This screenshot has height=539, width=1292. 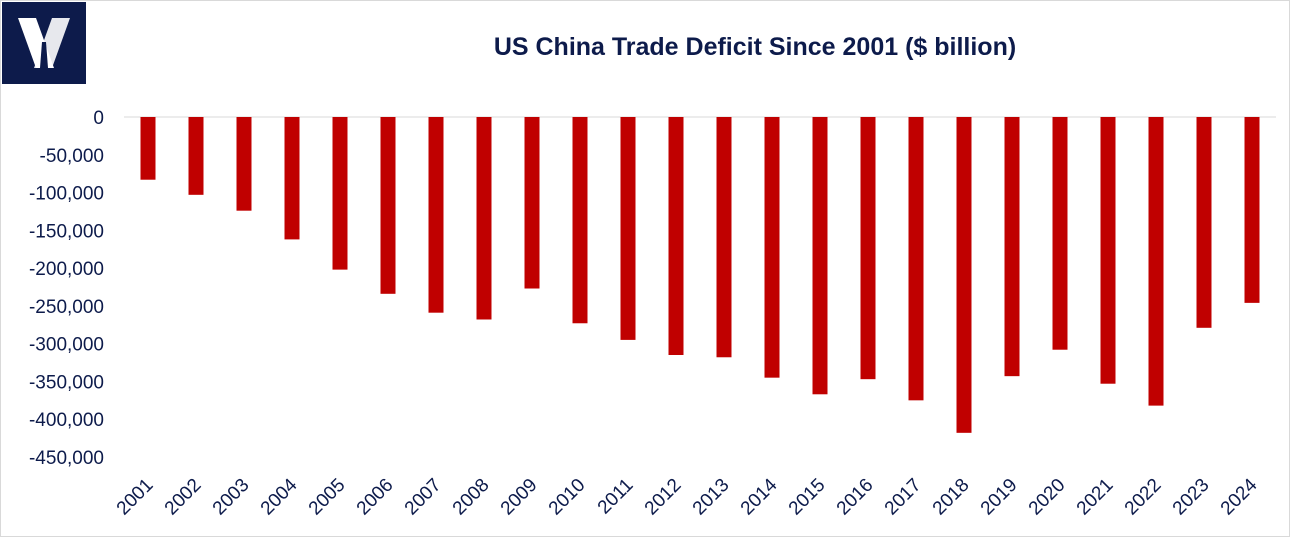 What do you see at coordinates (436, 215) in the screenshot?
I see `bar-2007` at bounding box center [436, 215].